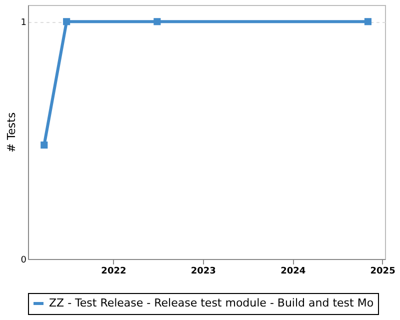 The width and height of the screenshot is (400, 320). Describe the element at coordinates (211, 303) in the screenshot. I see `legend-label: ZZ - Test Release - Release test module - Build and test Mo` at that location.